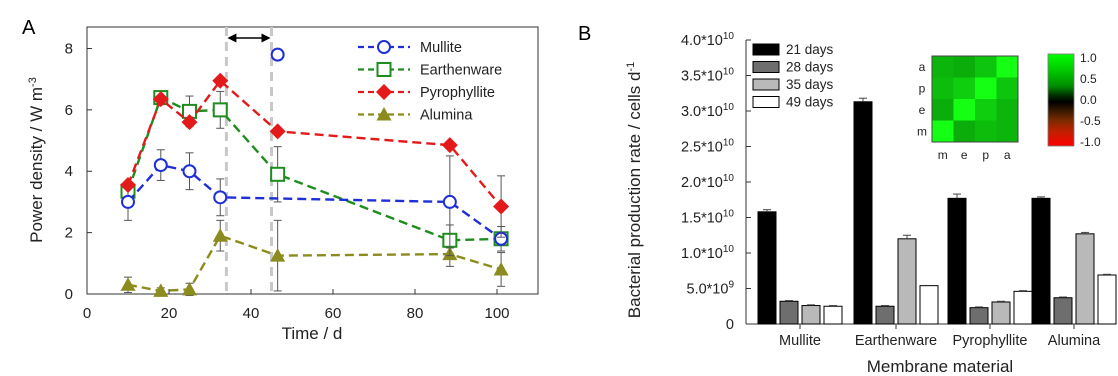  What do you see at coordinates (800, 341) in the screenshot?
I see `panel-b-x-tick-label: Mullite` at bounding box center [800, 341].